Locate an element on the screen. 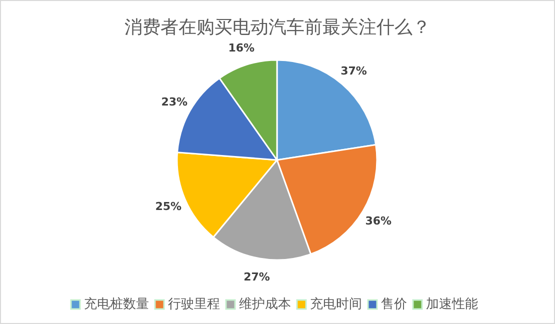 Image resolution: width=555 pixels, height=324 pixels. legend-label: 维护成本 is located at coordinates (265, 304).